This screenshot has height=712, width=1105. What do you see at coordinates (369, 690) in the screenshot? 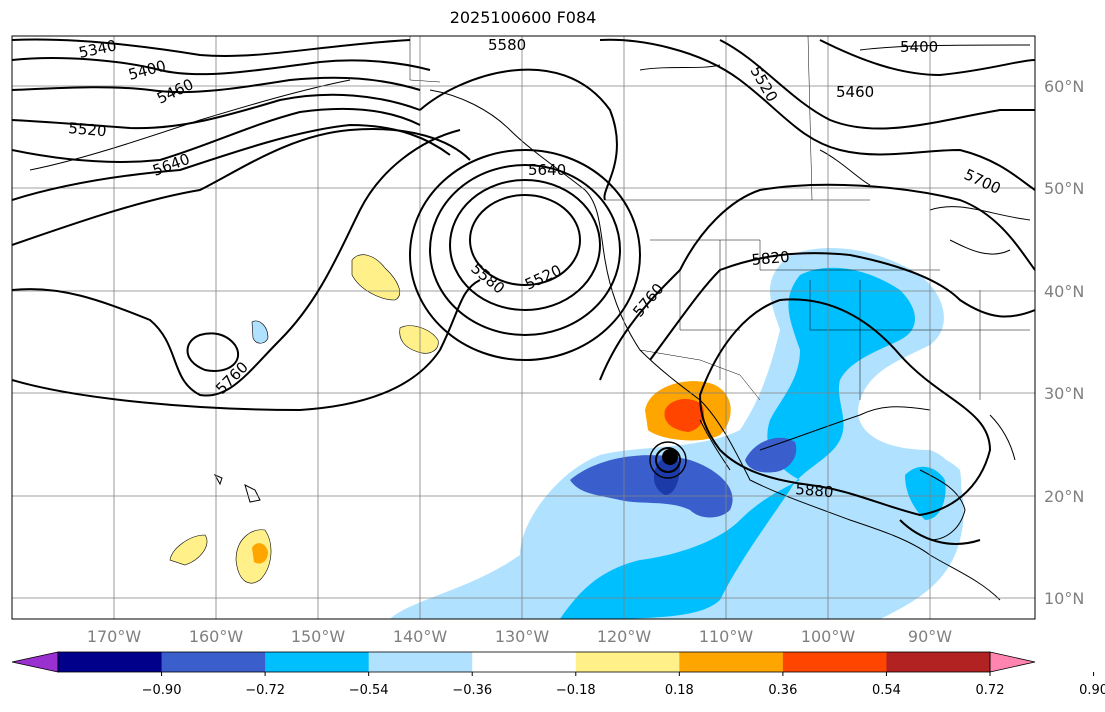
I see `colorbar-tick-label: −0.54` at bounding box center [369, 690].